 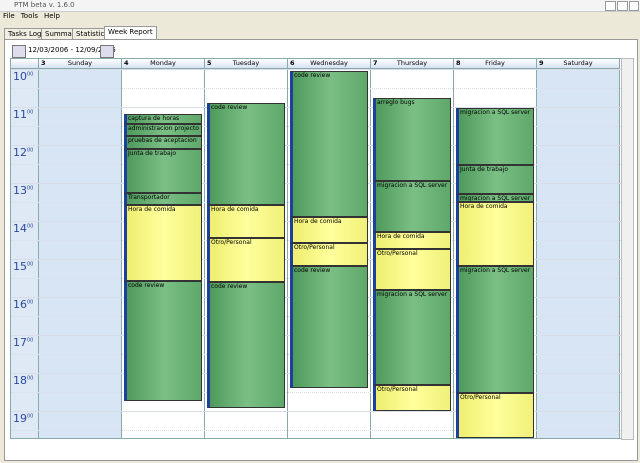 What do you see at coordinates (412, 139) in the screenshot?
I see `event-block: arreglo bugs` at bounding box center [412, 139].